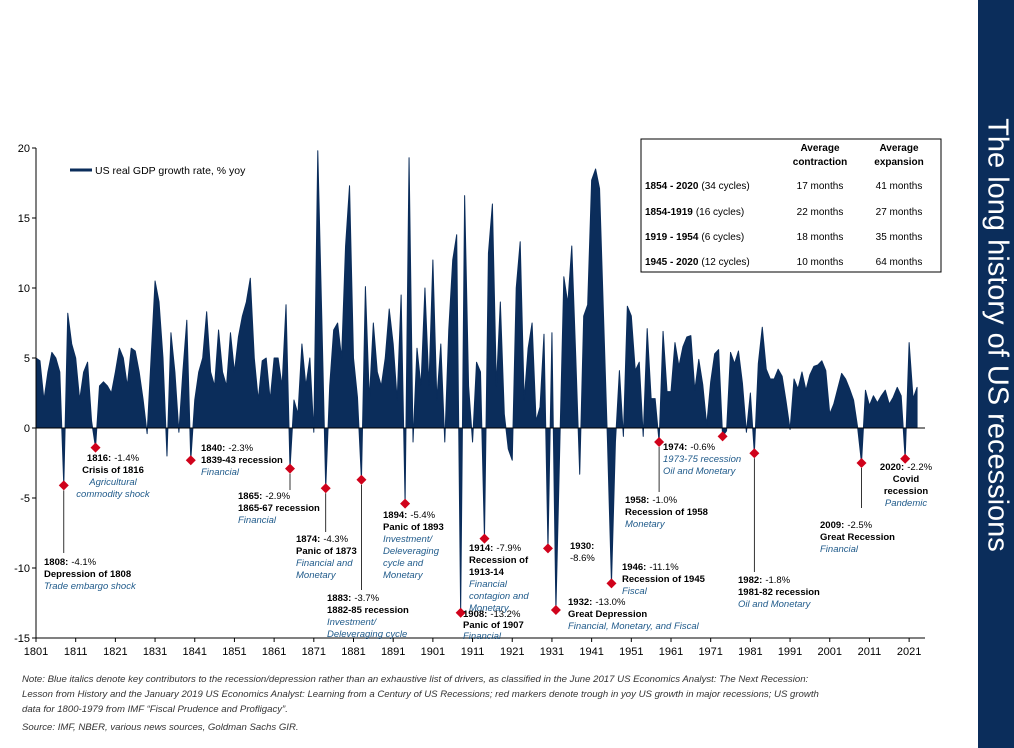 The image size is (1014, 748). Describe the element at coordinates (99, 458) in the screenshot. I see `annotation-year: 1816:` at that location.